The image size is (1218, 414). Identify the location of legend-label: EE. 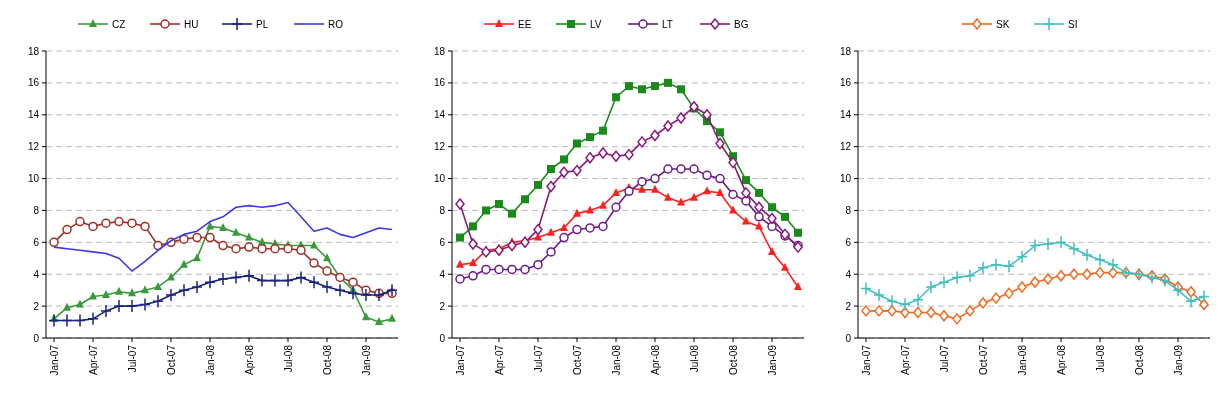
(525, 24).